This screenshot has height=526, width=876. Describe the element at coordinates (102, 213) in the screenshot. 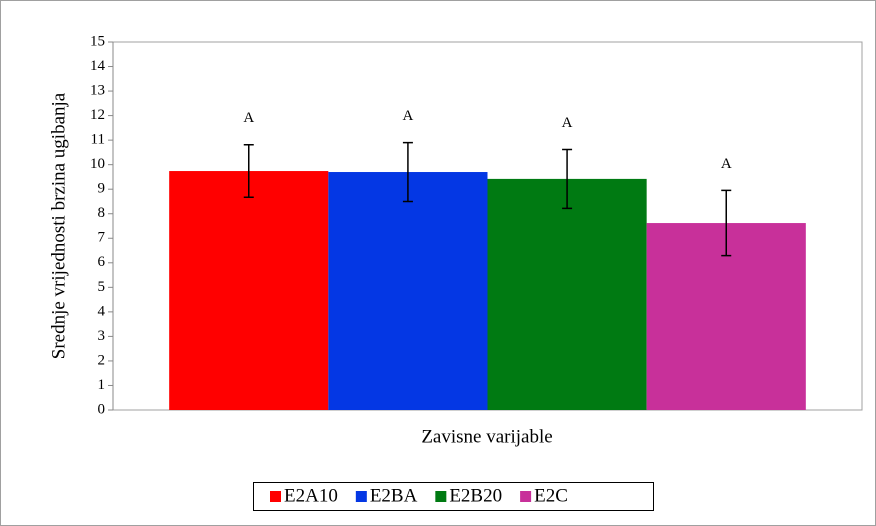

I see `y-tick-label: 8` at that location.